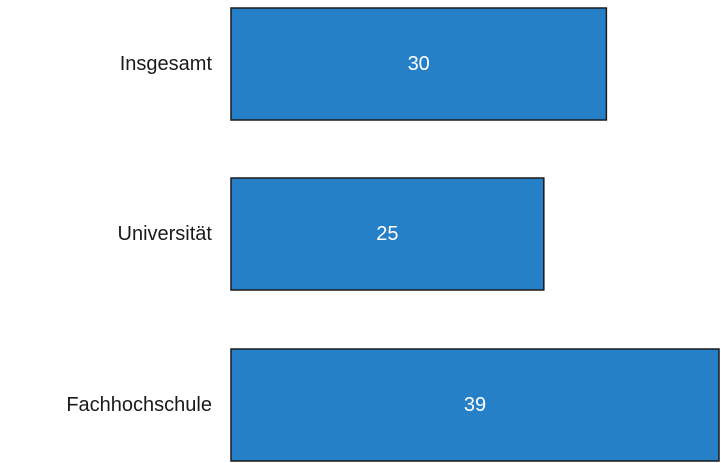 This screenshot has height=463, width=721. I want to click on value-label-2: 39, so click(475, 405).